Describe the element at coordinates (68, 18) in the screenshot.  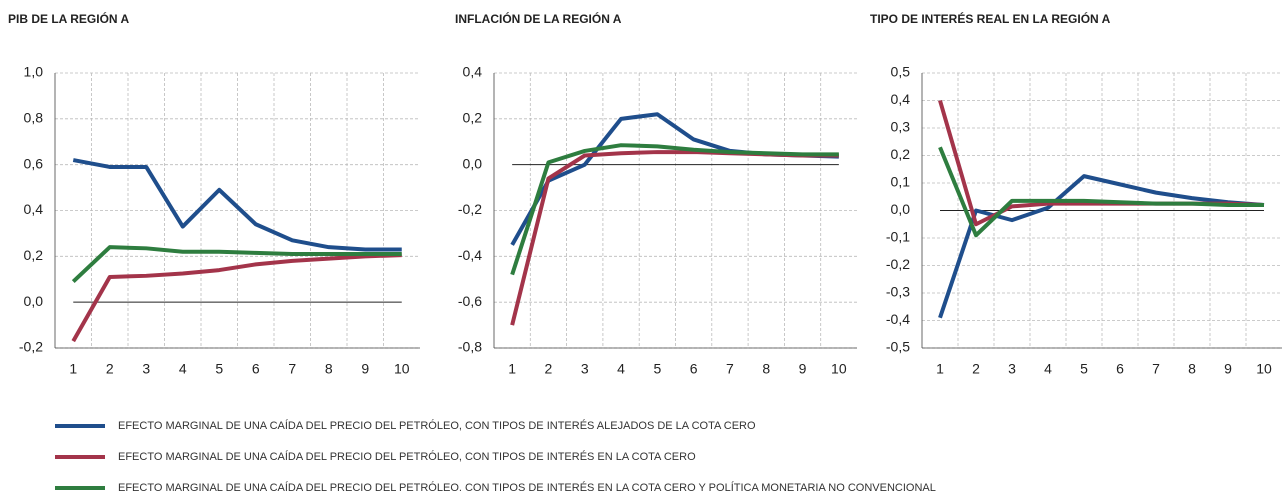
I see `chart-title: PIB DE LA REGIÓN A` at that location.